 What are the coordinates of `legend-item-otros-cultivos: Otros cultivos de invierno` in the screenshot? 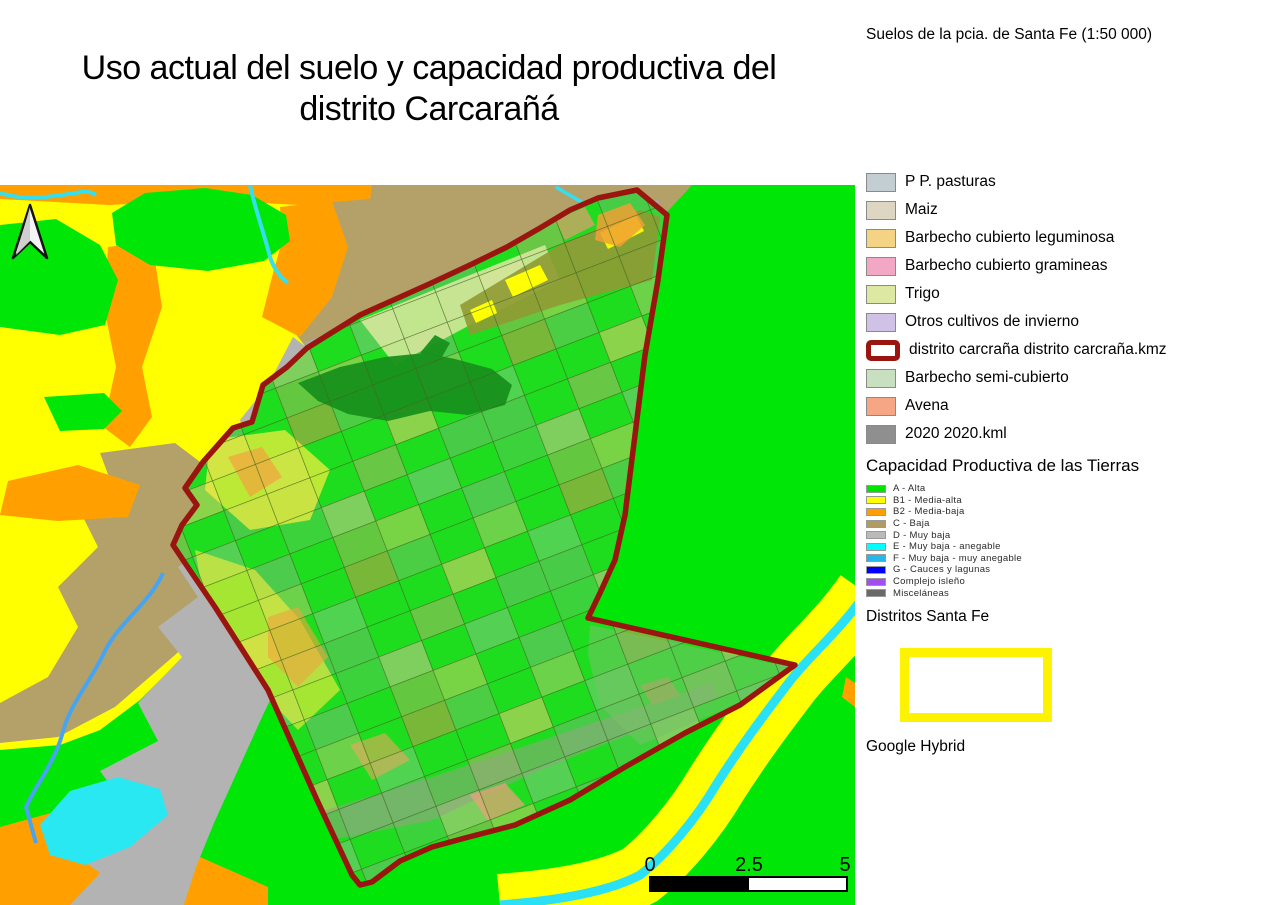 It's located at (1072, 322).